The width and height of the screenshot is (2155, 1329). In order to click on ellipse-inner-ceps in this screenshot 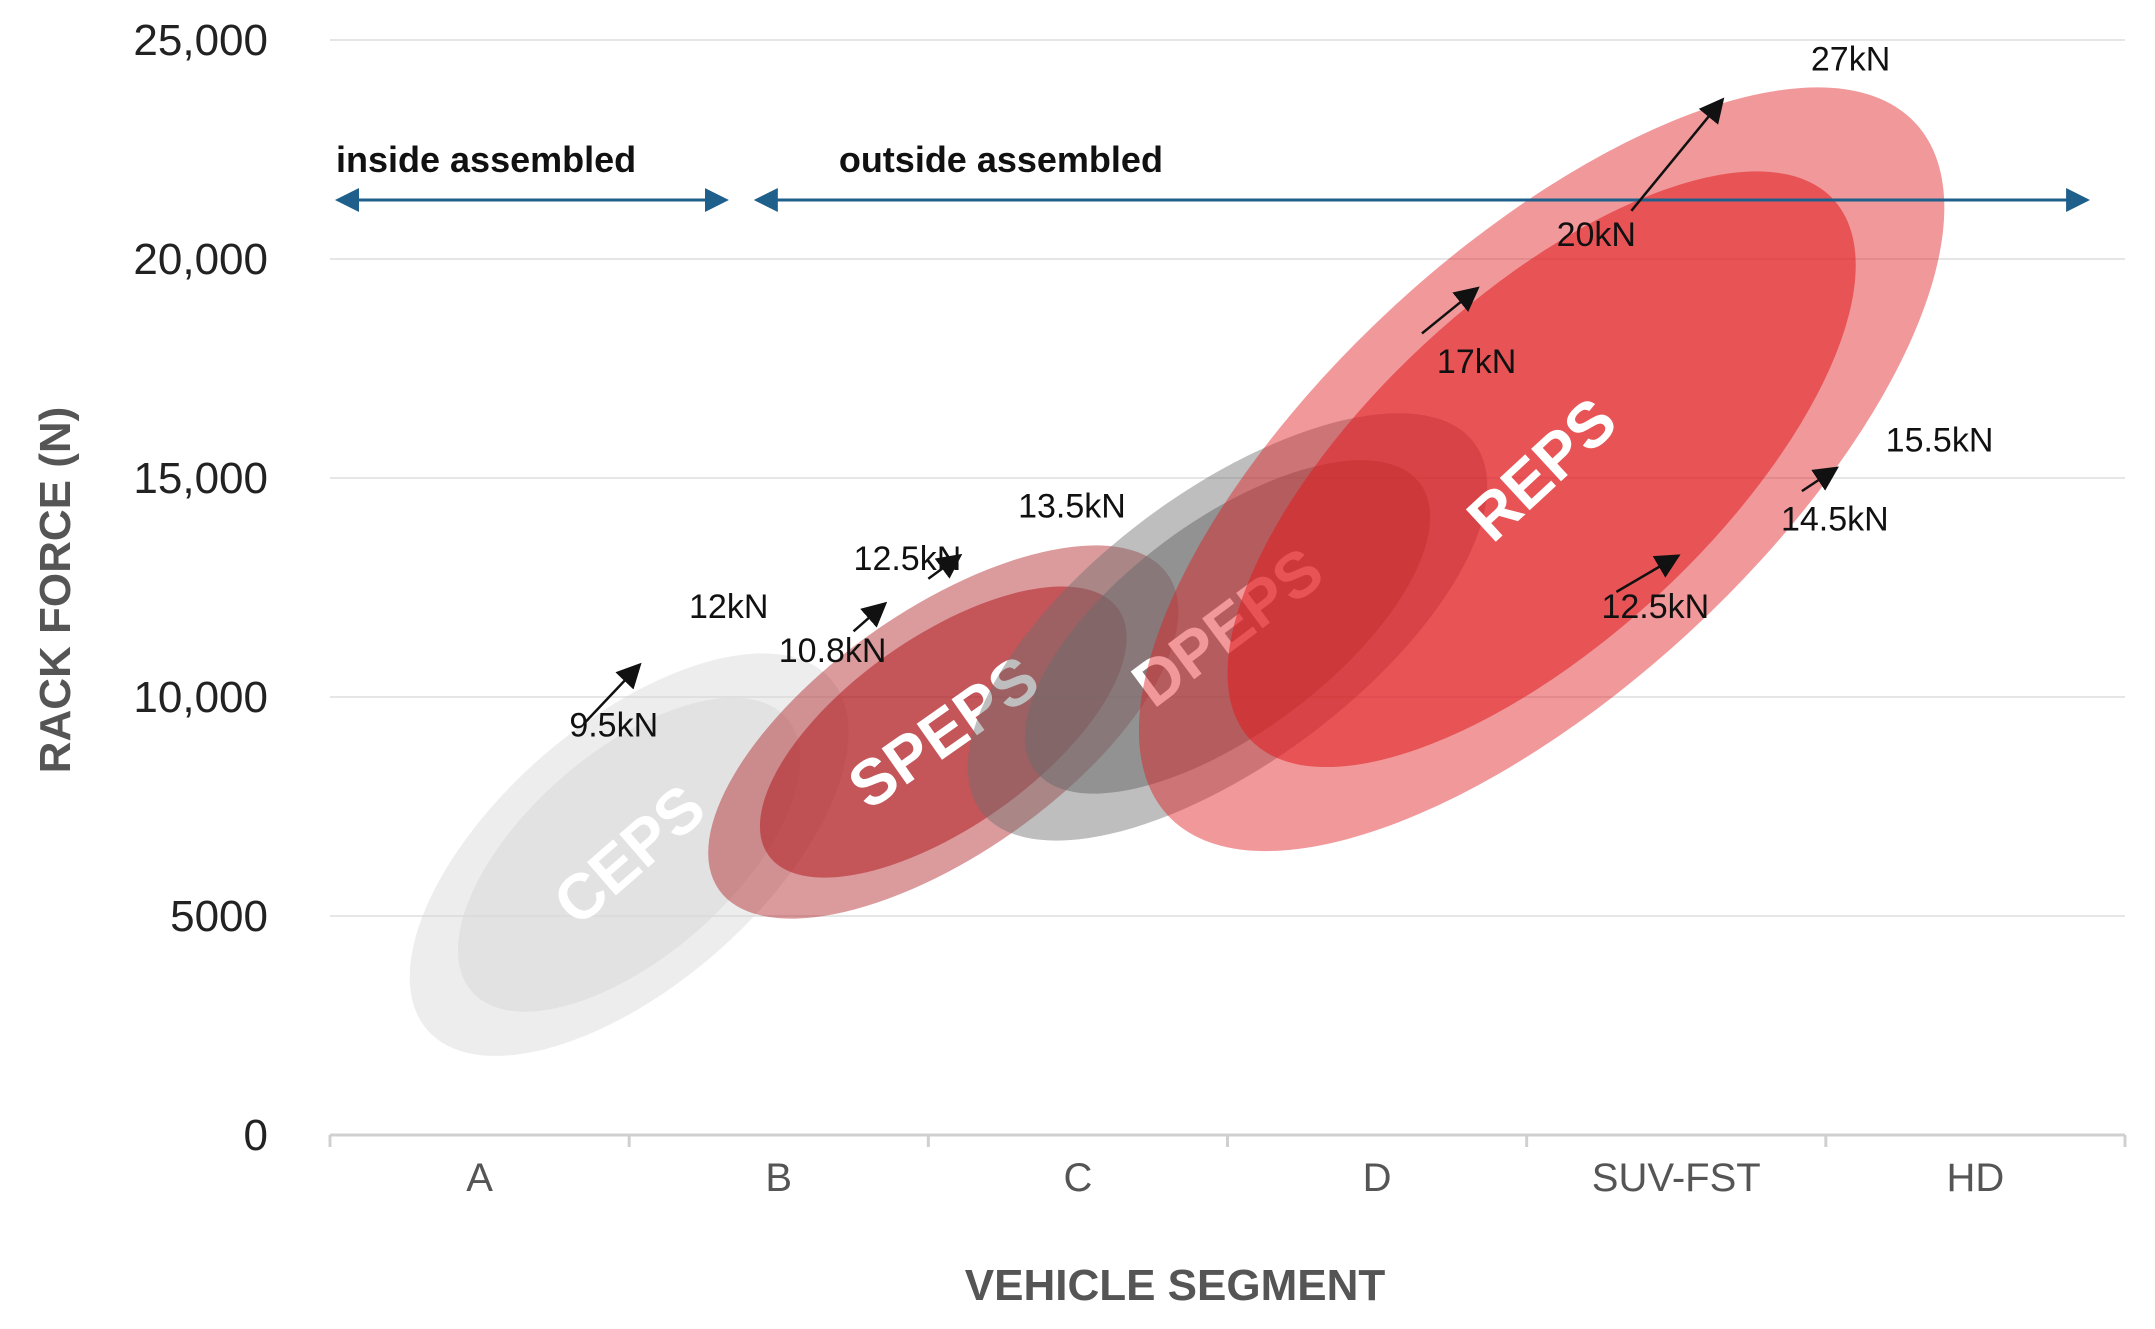, I will do `click(629, 854)`.